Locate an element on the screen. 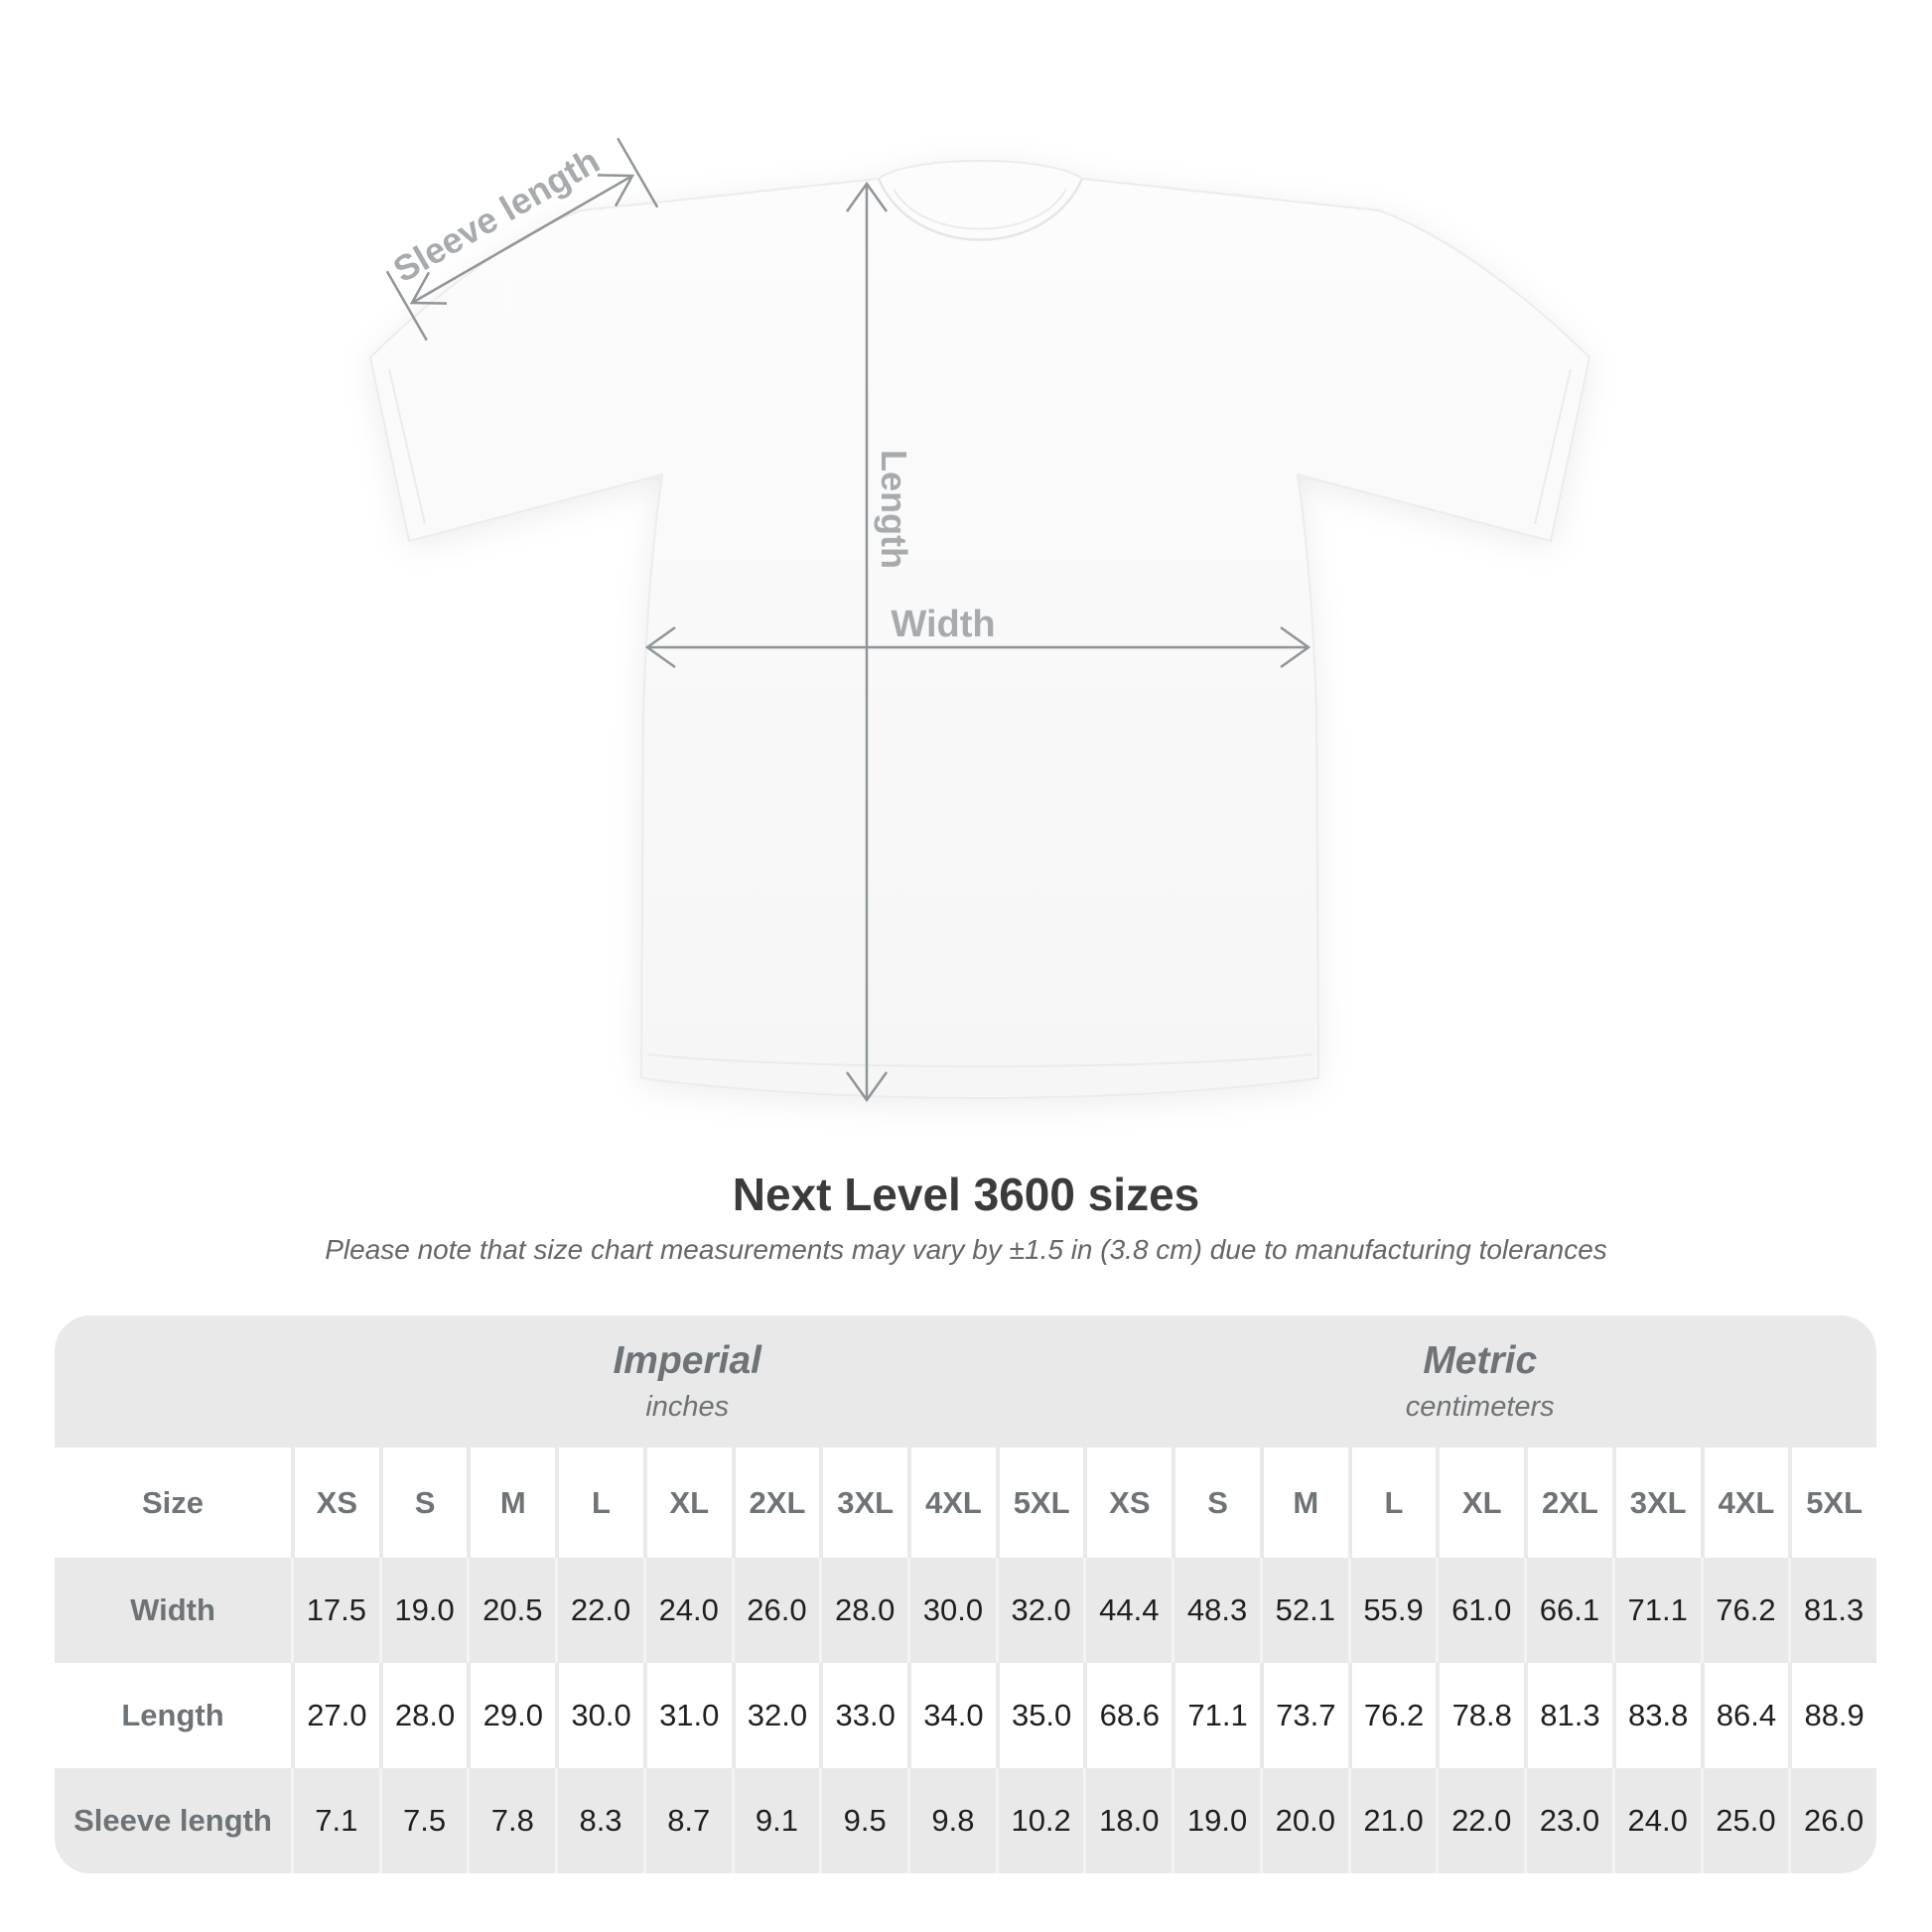 This screenshot has width=1932, height=1932. sleeve-metric-value: 18.0 is located at coordinates (1127, 1820).